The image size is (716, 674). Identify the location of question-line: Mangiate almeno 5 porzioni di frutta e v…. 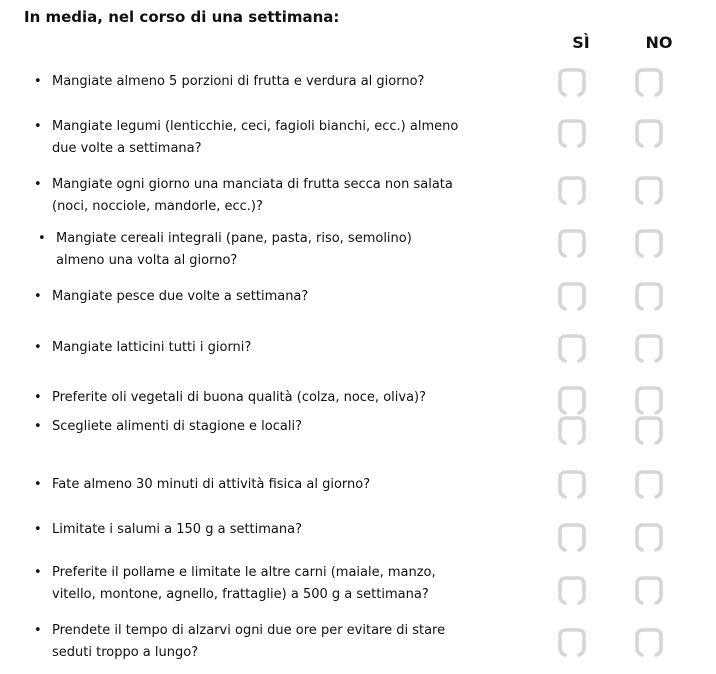
(238, 81).